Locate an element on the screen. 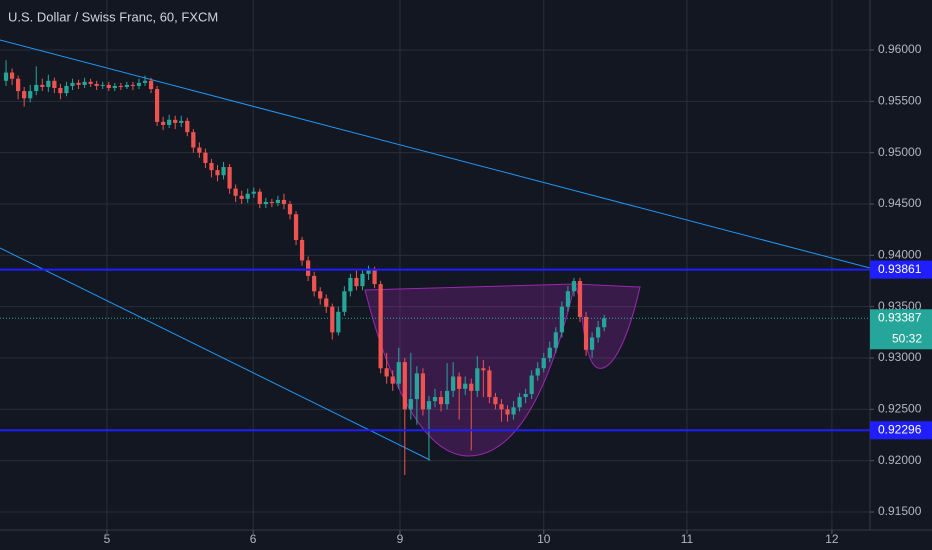  y-tick-label: 0.94500 is located at coordinates (900, 203).